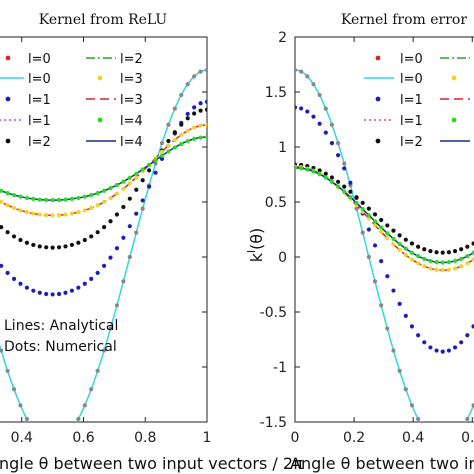 The image size is (474, 474). Describe the element at coordinates (282, 258) in the screenshot. I see `y-tick-label: 0` at that location.